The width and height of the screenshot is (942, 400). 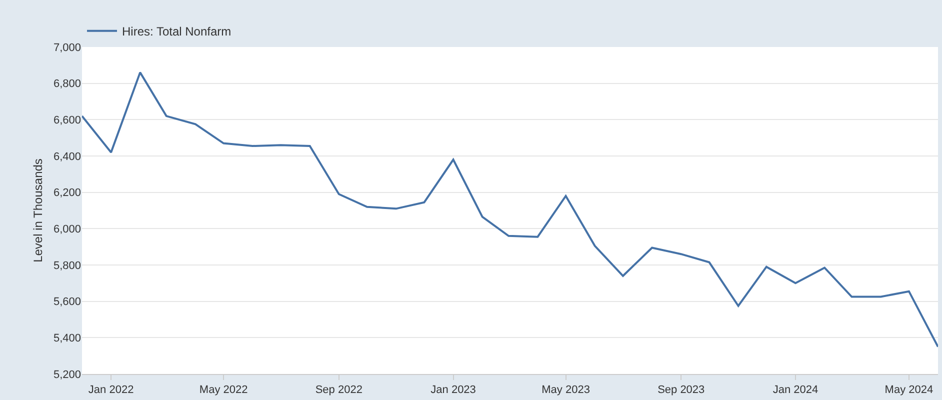 What do you see at coordinates (67, 302) in the screenshot?
I see `y-tick-label: 5,600` at bounding box center [67, 302].